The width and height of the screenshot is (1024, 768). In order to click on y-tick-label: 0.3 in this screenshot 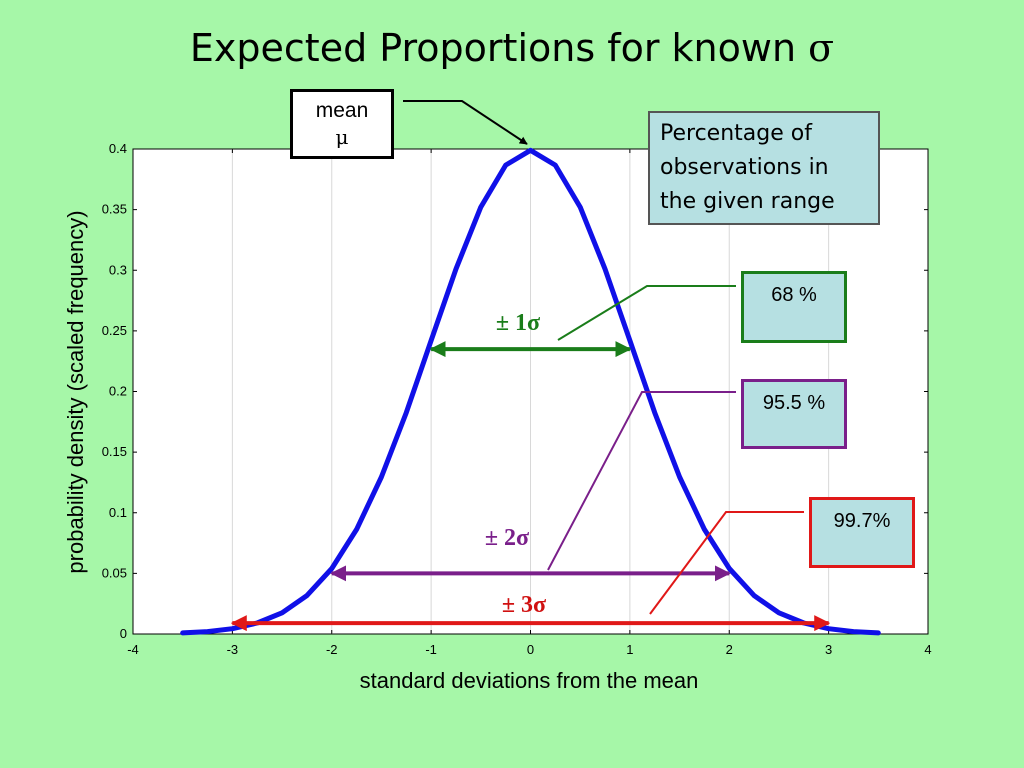, I will do `click(118, 269)`.